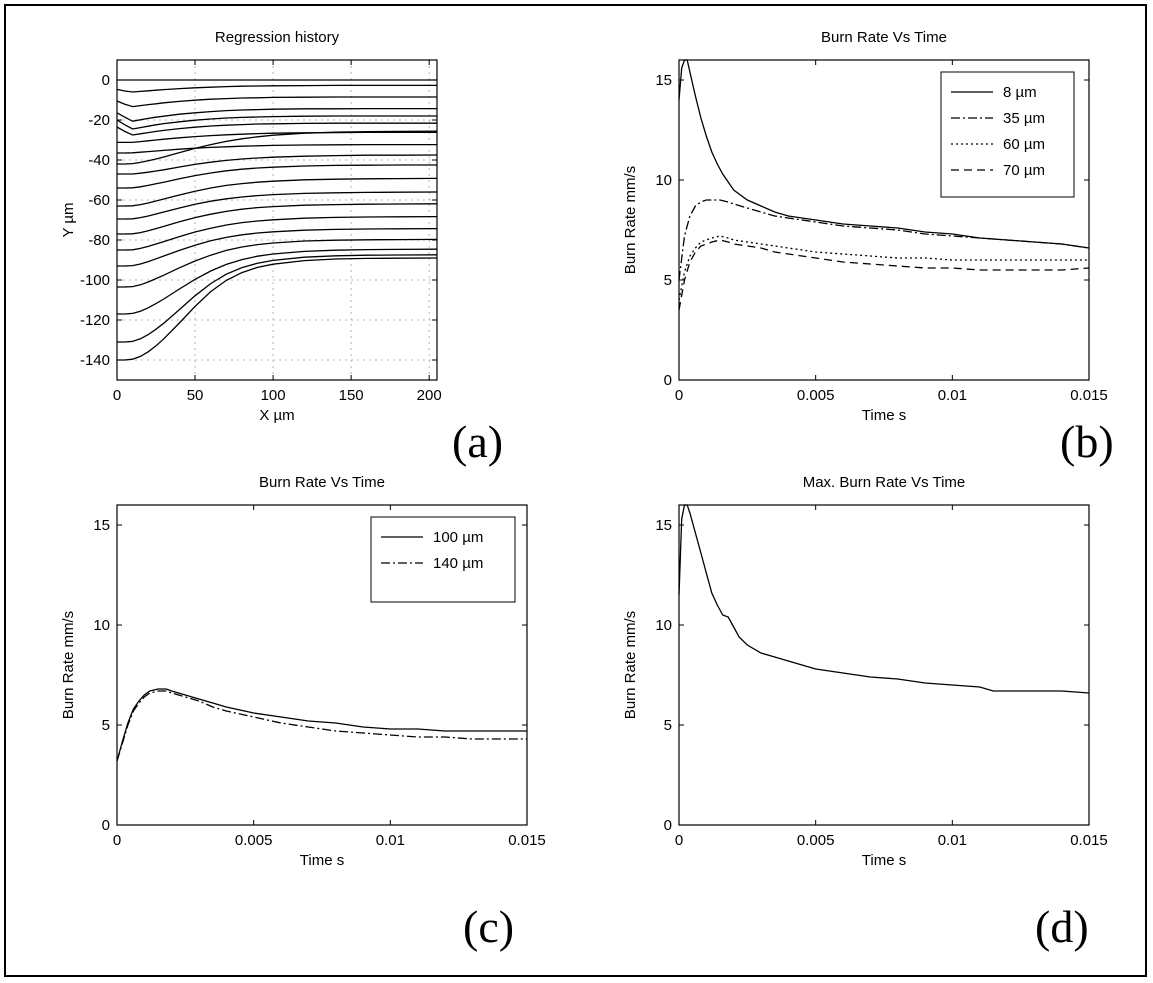  I want to click on panel-label-b: (b), so click(1087, 441).